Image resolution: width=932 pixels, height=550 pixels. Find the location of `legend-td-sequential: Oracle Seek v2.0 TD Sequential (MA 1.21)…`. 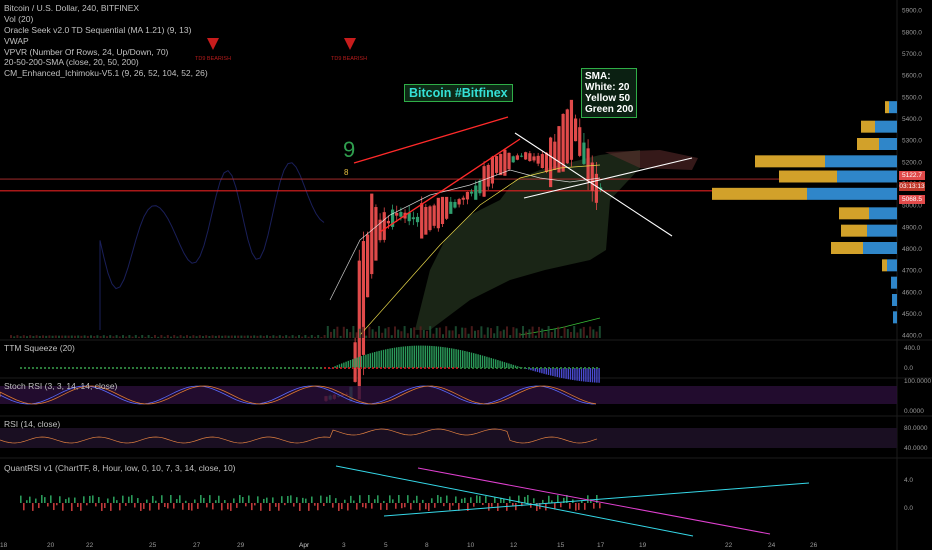

legend-td-sequential: Oracle Seek v2.0 TD Sequential (MA 1.21)… is located at coordinates (98, 29).